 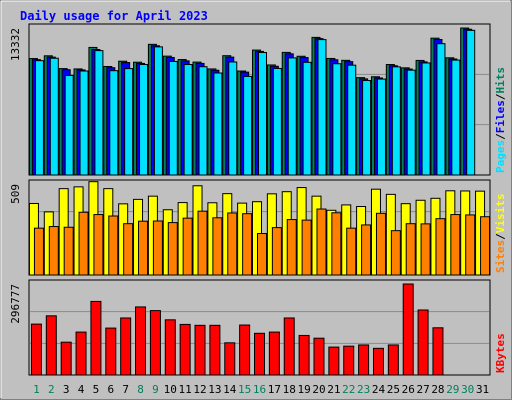 What do you see at coordinates (66, 389) in the screenshot?
I see `x-tick-label-3: 3` at bounding box center [66, 389].